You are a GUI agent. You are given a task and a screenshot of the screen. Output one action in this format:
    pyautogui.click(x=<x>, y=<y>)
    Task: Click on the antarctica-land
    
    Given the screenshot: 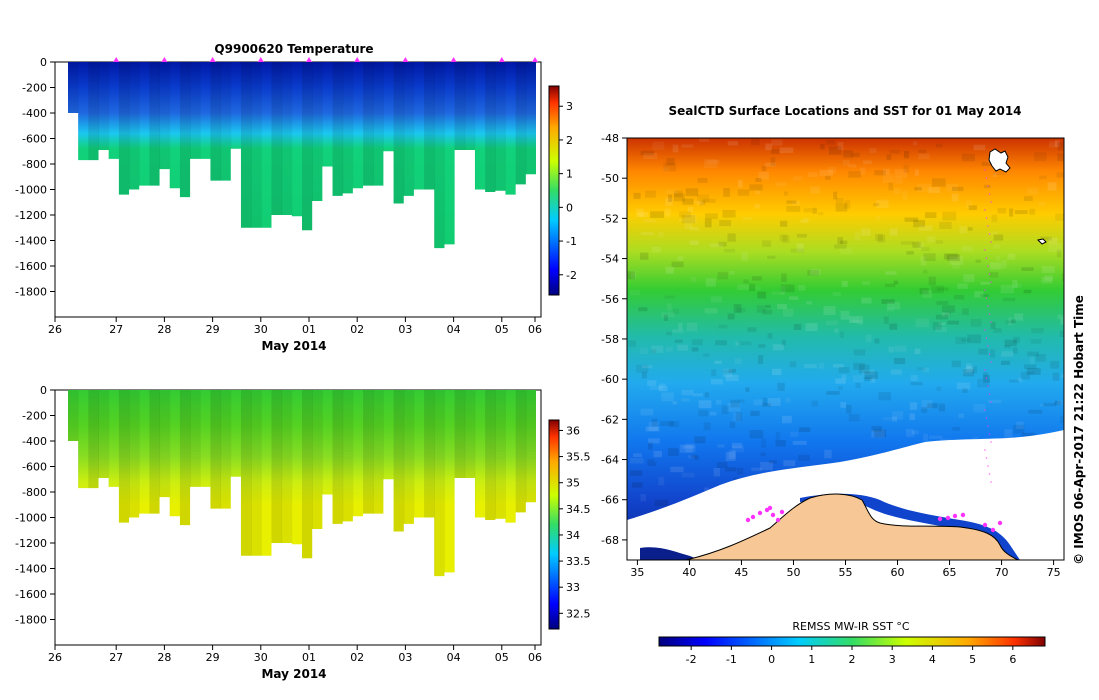 What is the action you would take?
    pyautogui.click(x=852, y=526)
    